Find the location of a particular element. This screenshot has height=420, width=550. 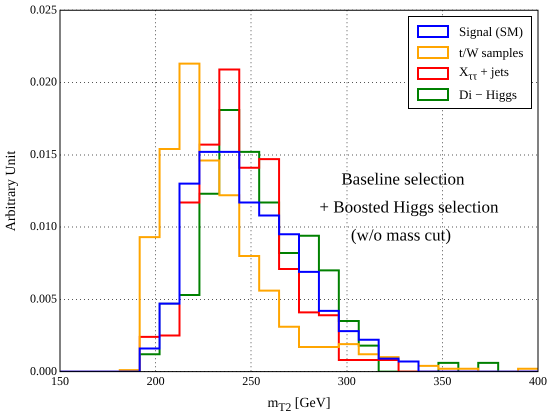

x-tick-label: 400 is located at coordinates (538, 381).